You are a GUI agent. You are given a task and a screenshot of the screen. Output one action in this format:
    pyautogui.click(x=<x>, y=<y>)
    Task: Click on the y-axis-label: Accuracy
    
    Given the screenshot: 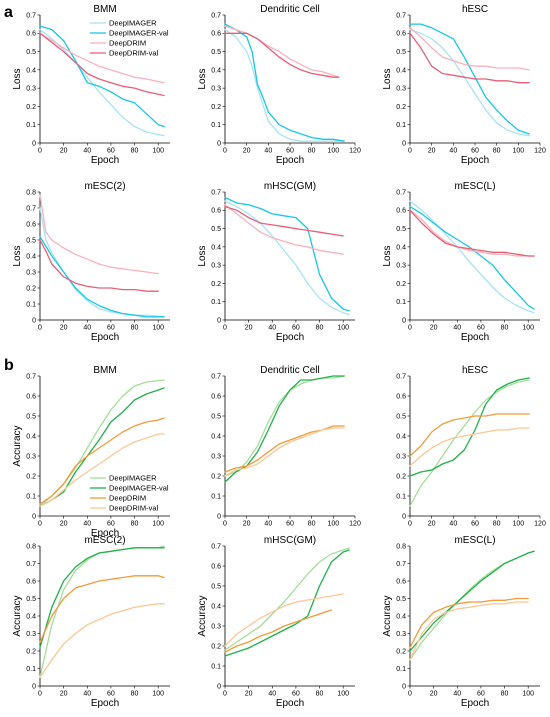 What is the action you would take?
    pyautogui.click(x=387, y=615)
    